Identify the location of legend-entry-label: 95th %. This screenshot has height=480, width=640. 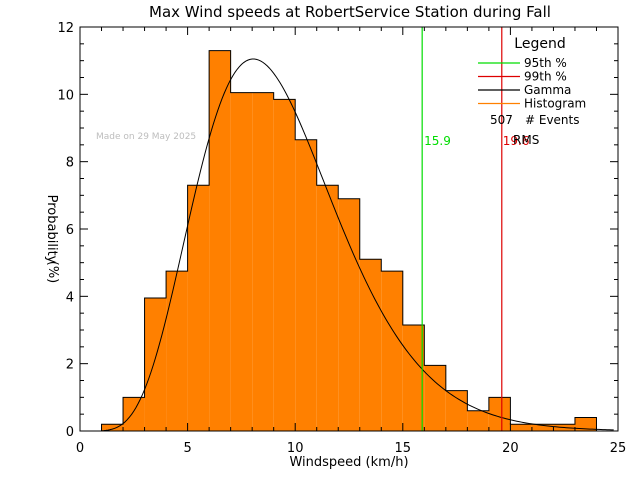
(545, 63).